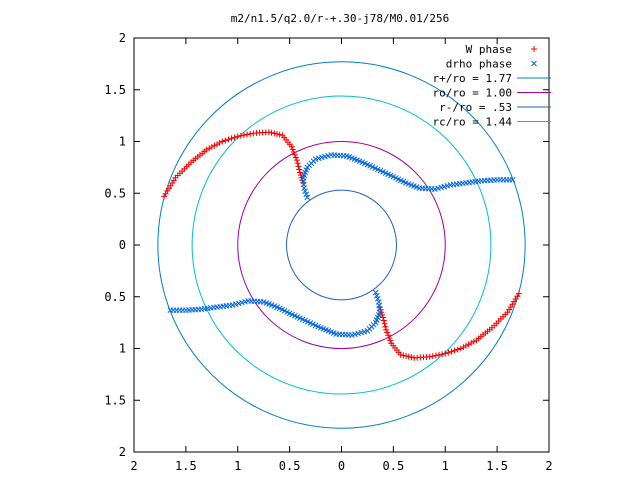 Image resolution: width=640 pixels, height=480 pixels. Describe the element at coordinates (341, 466) in the screenshot. I see `x-tick-label: 0` at that location.